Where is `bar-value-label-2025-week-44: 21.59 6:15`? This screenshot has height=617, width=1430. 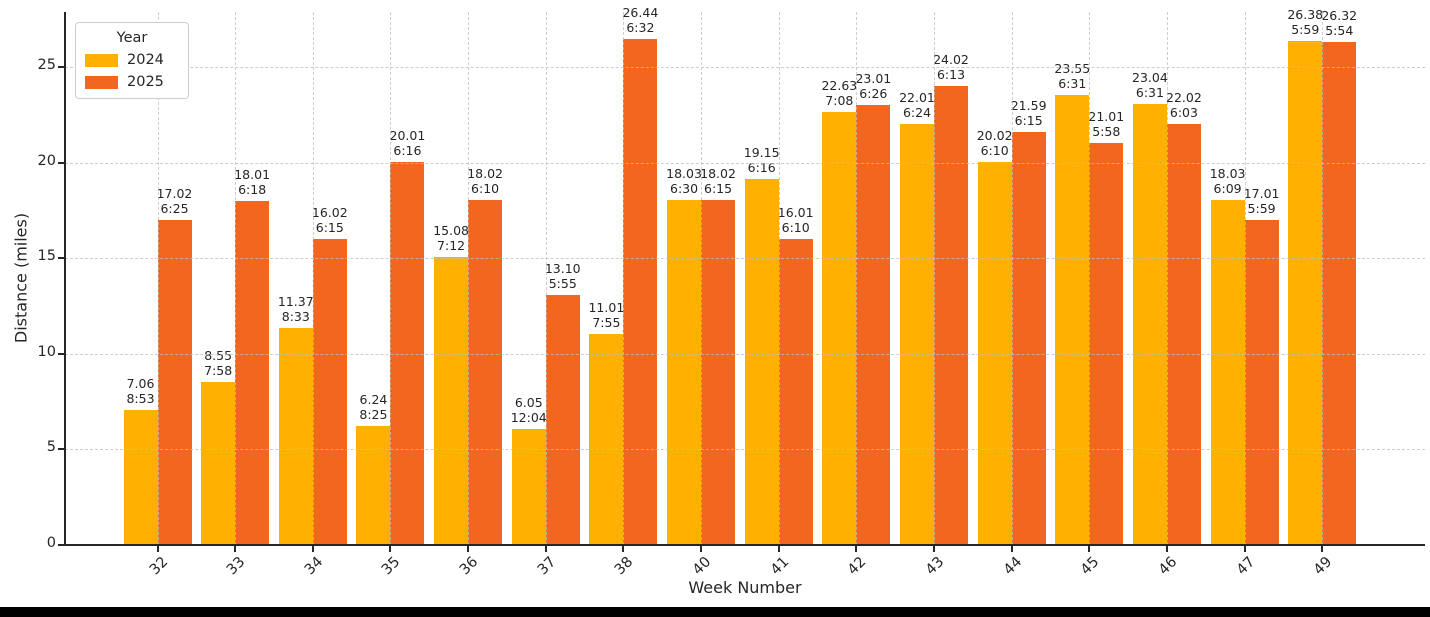 bar-value-label-2025-week-44: 21.59 6:15 is located at coordinates (1029, 113).